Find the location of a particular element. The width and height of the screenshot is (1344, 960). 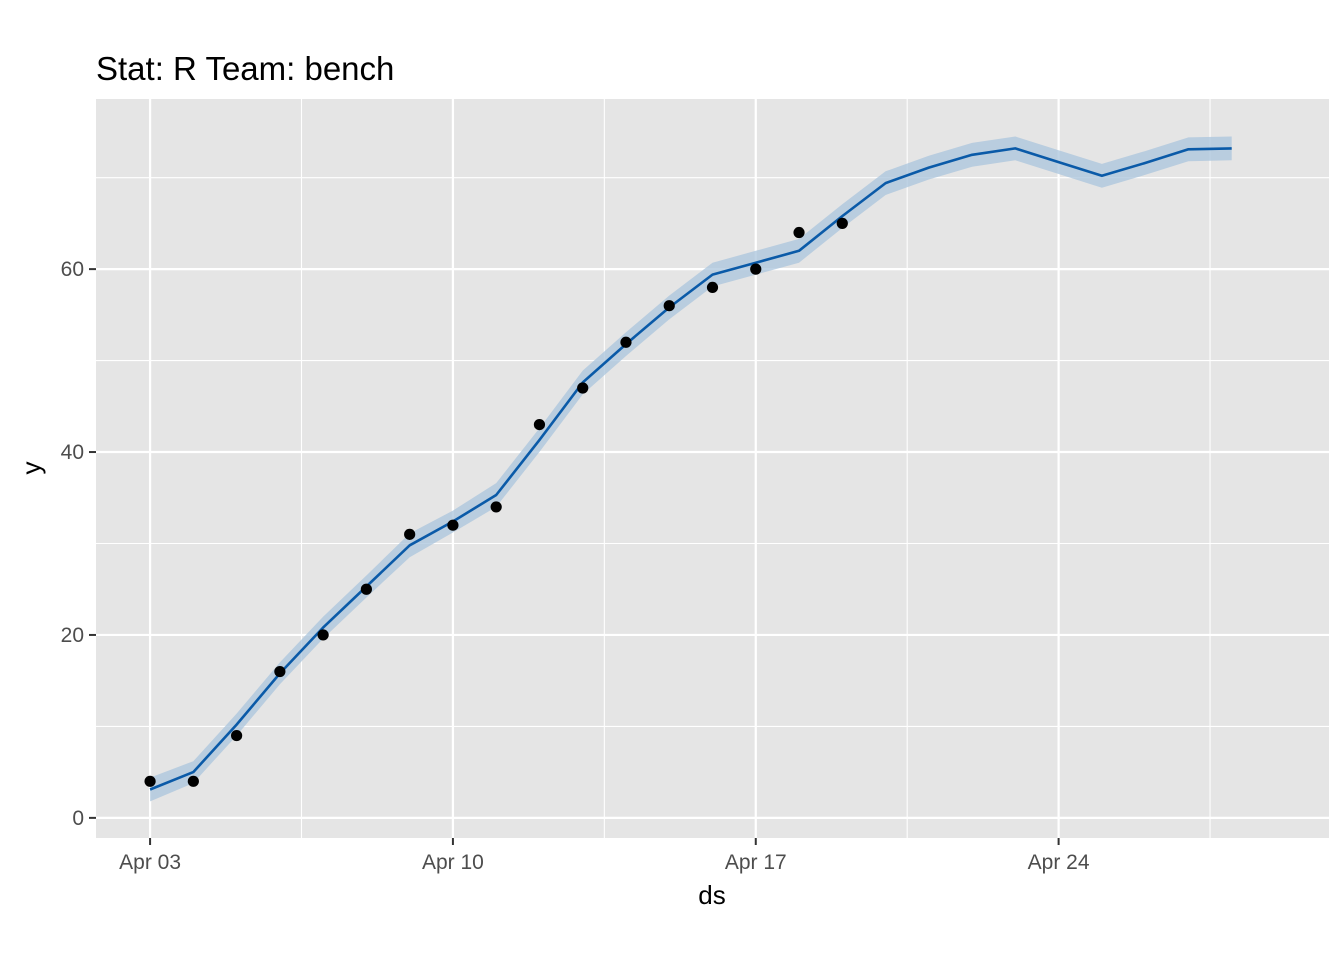

y-tick-label: 20 is located at coordinates (72, 635).